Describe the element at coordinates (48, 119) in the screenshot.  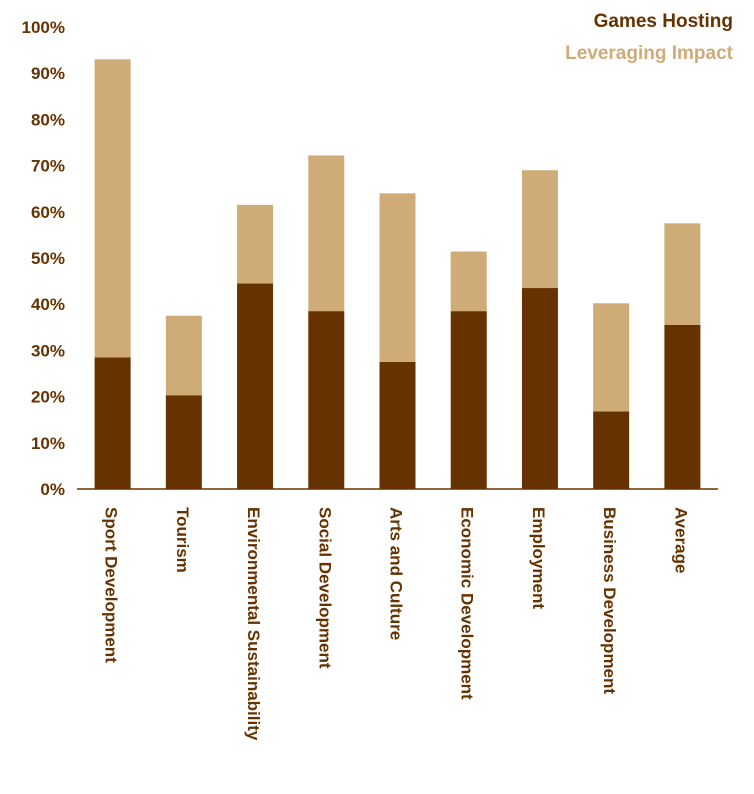
I see `y-tick-label: 80%` at that location.